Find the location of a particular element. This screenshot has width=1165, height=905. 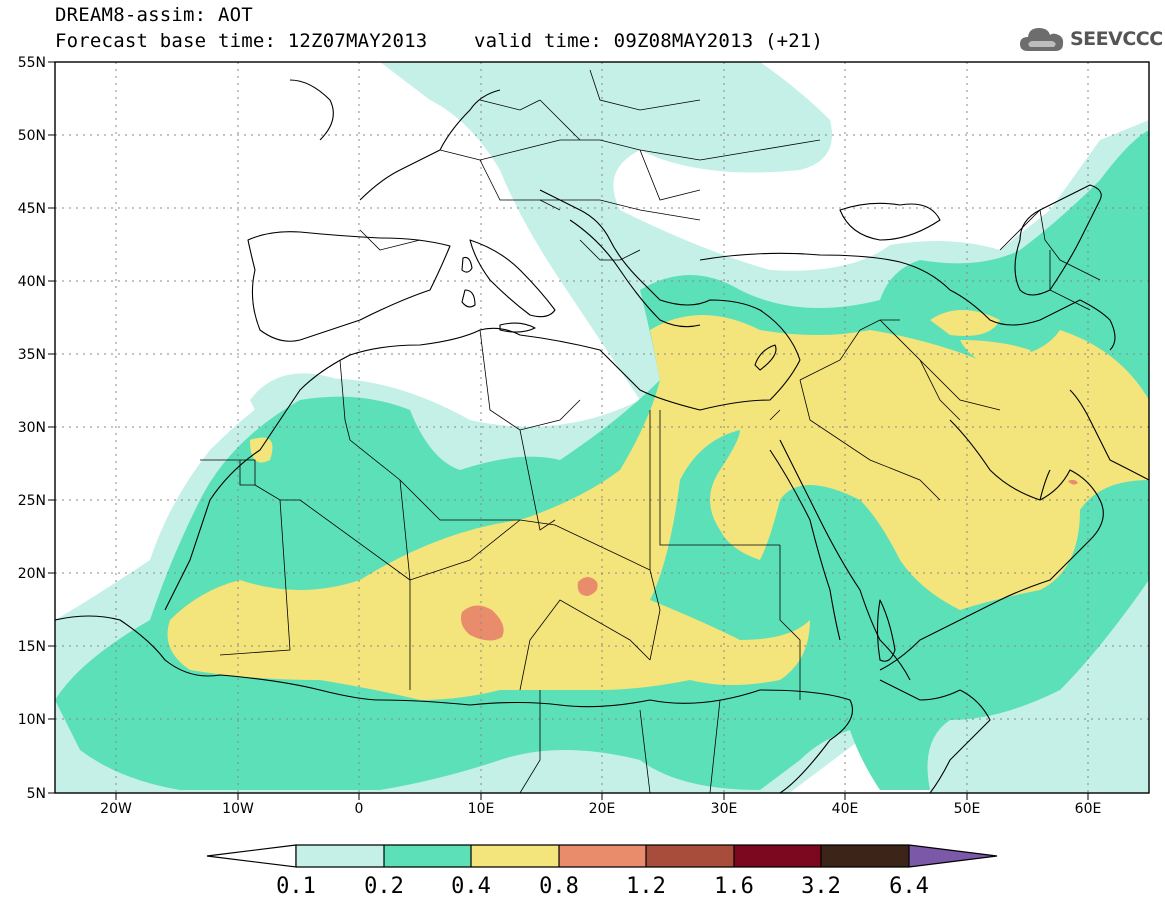

x-tick-label: 40E is located at coordinates (845, 809).